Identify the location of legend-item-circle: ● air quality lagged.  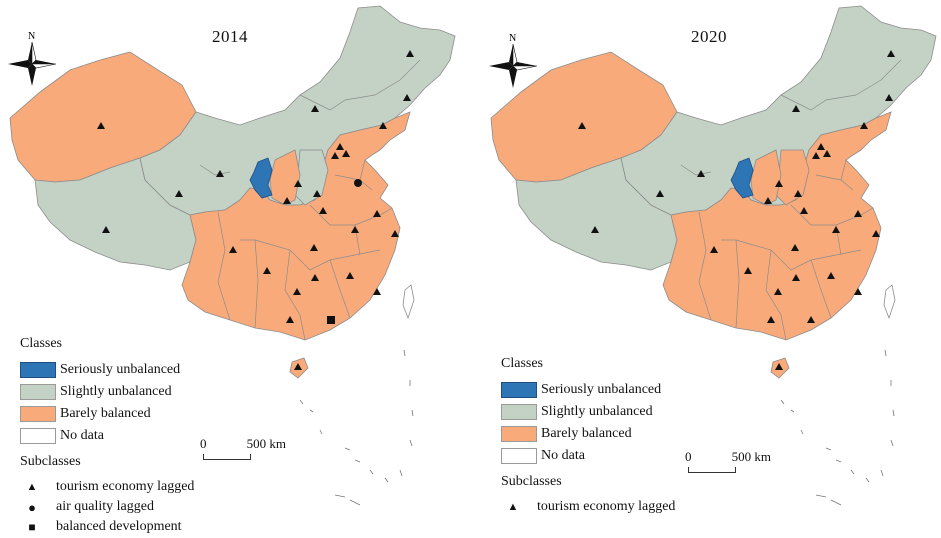
(107, 507).